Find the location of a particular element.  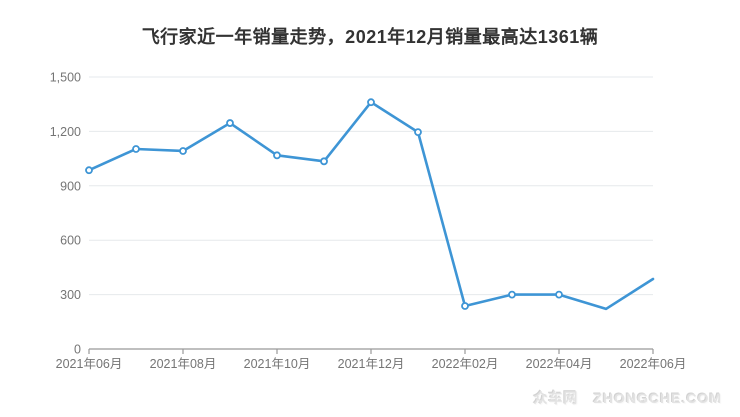

watermark-site-name: 众车网 is located at coordinates (556, 398).